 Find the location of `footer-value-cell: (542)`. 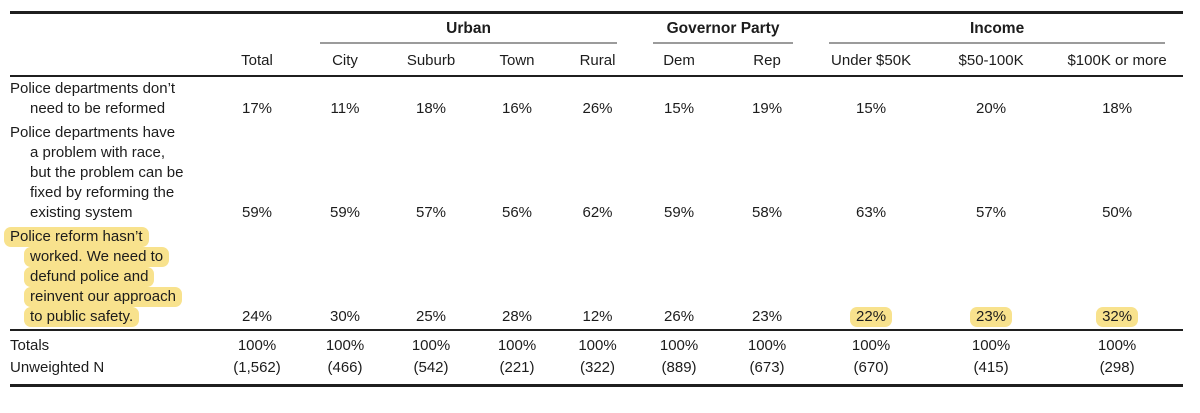

footer-value-cell: (542) is located at coordinates (431, 367).